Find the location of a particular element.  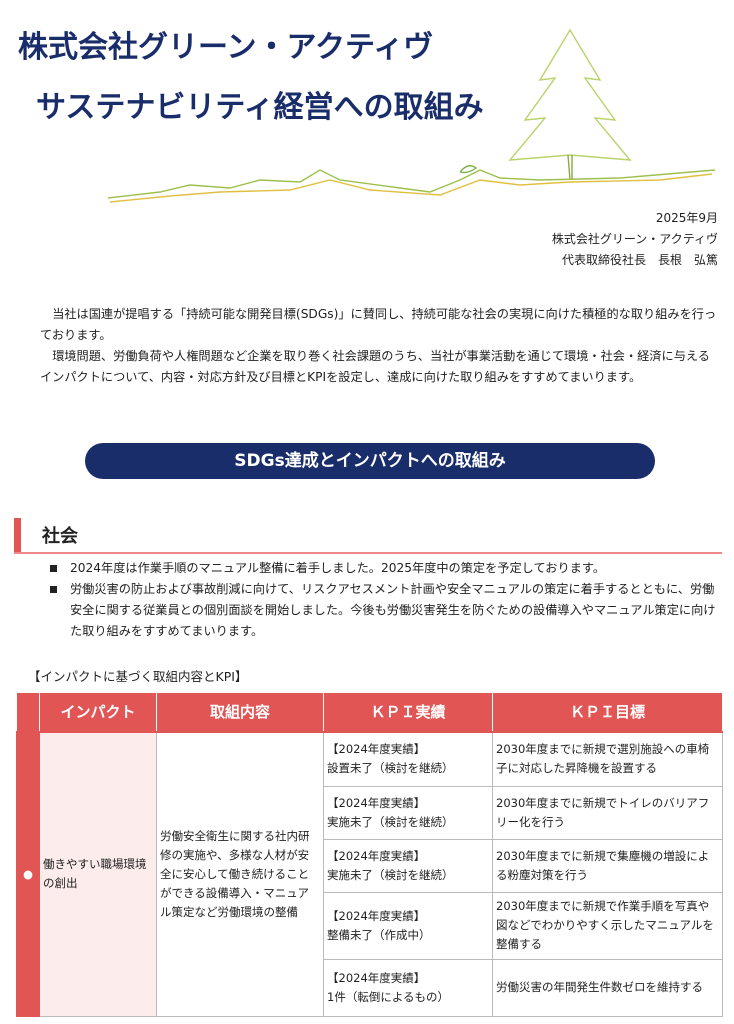

kpi-target-cell: 労働災害の年間発生件数ゼロを維持する is located at coordinates (607, 987).